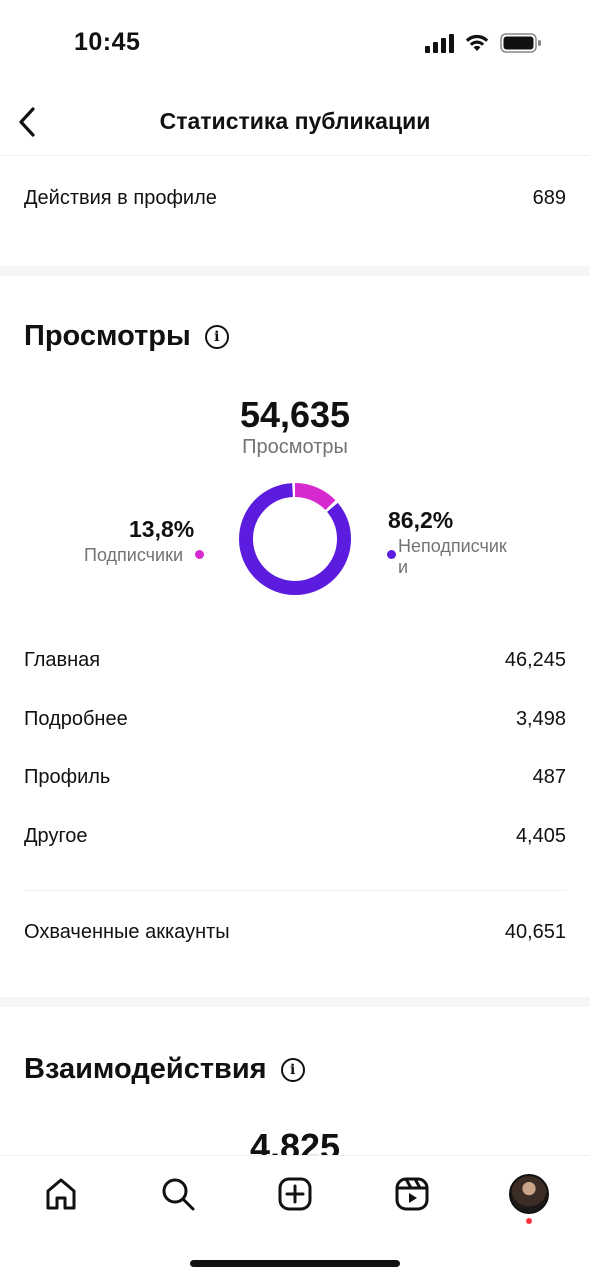 The width and height of the screenshot is (590, 1280). I want to click on tab-profile, so click(529, 1194).